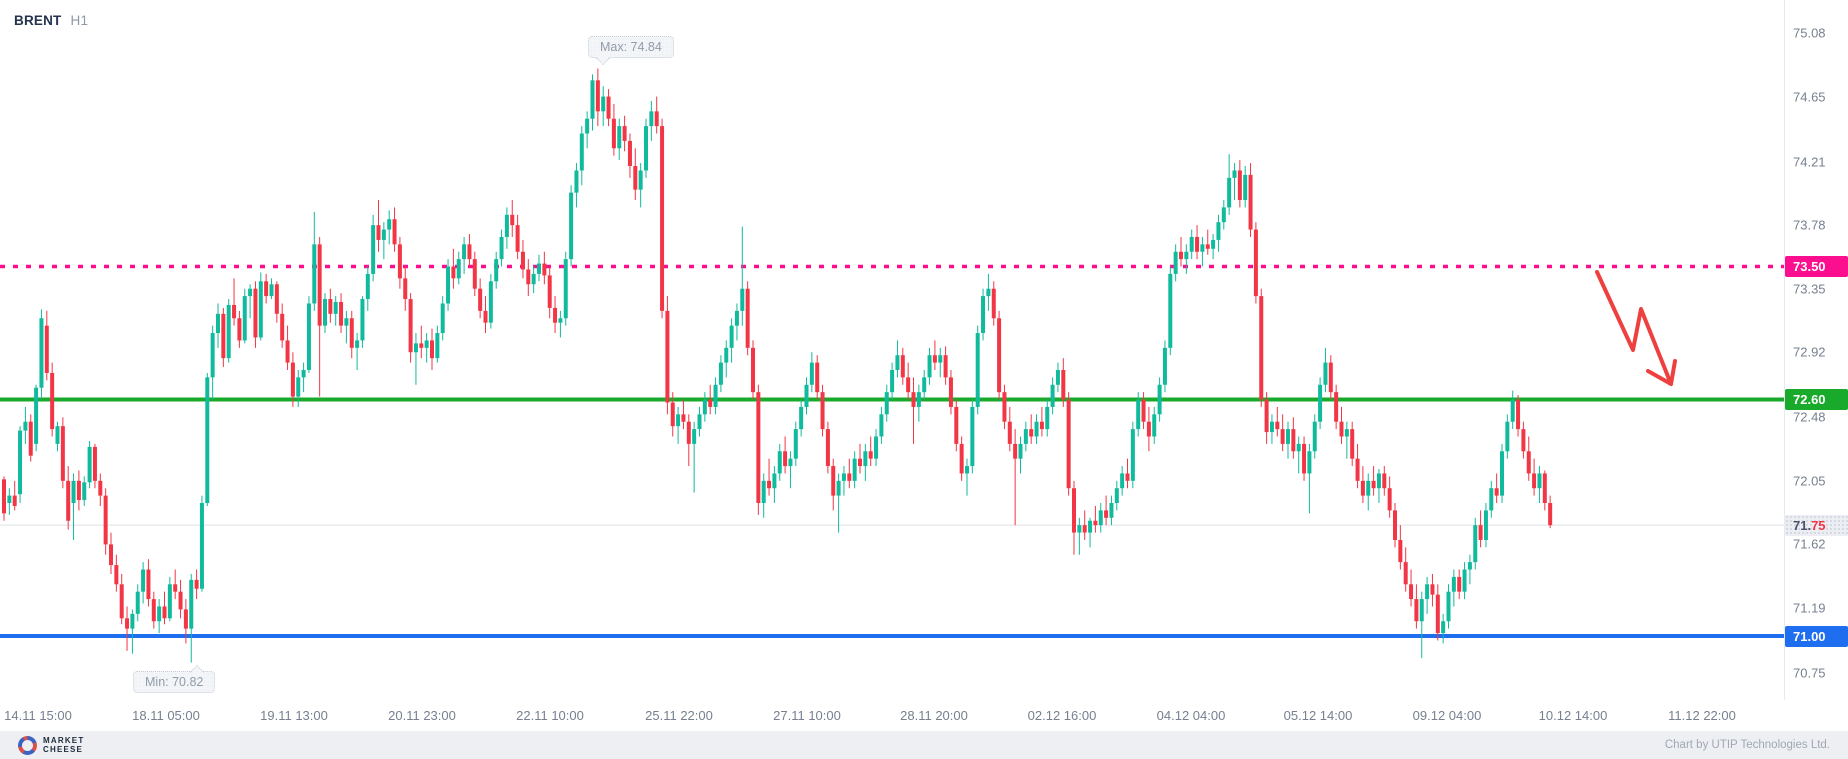  What do you see at coordinates (1634, 328) in the screenshot?
I see `down-arrow-annotation` at bounding box center [1634, 328].